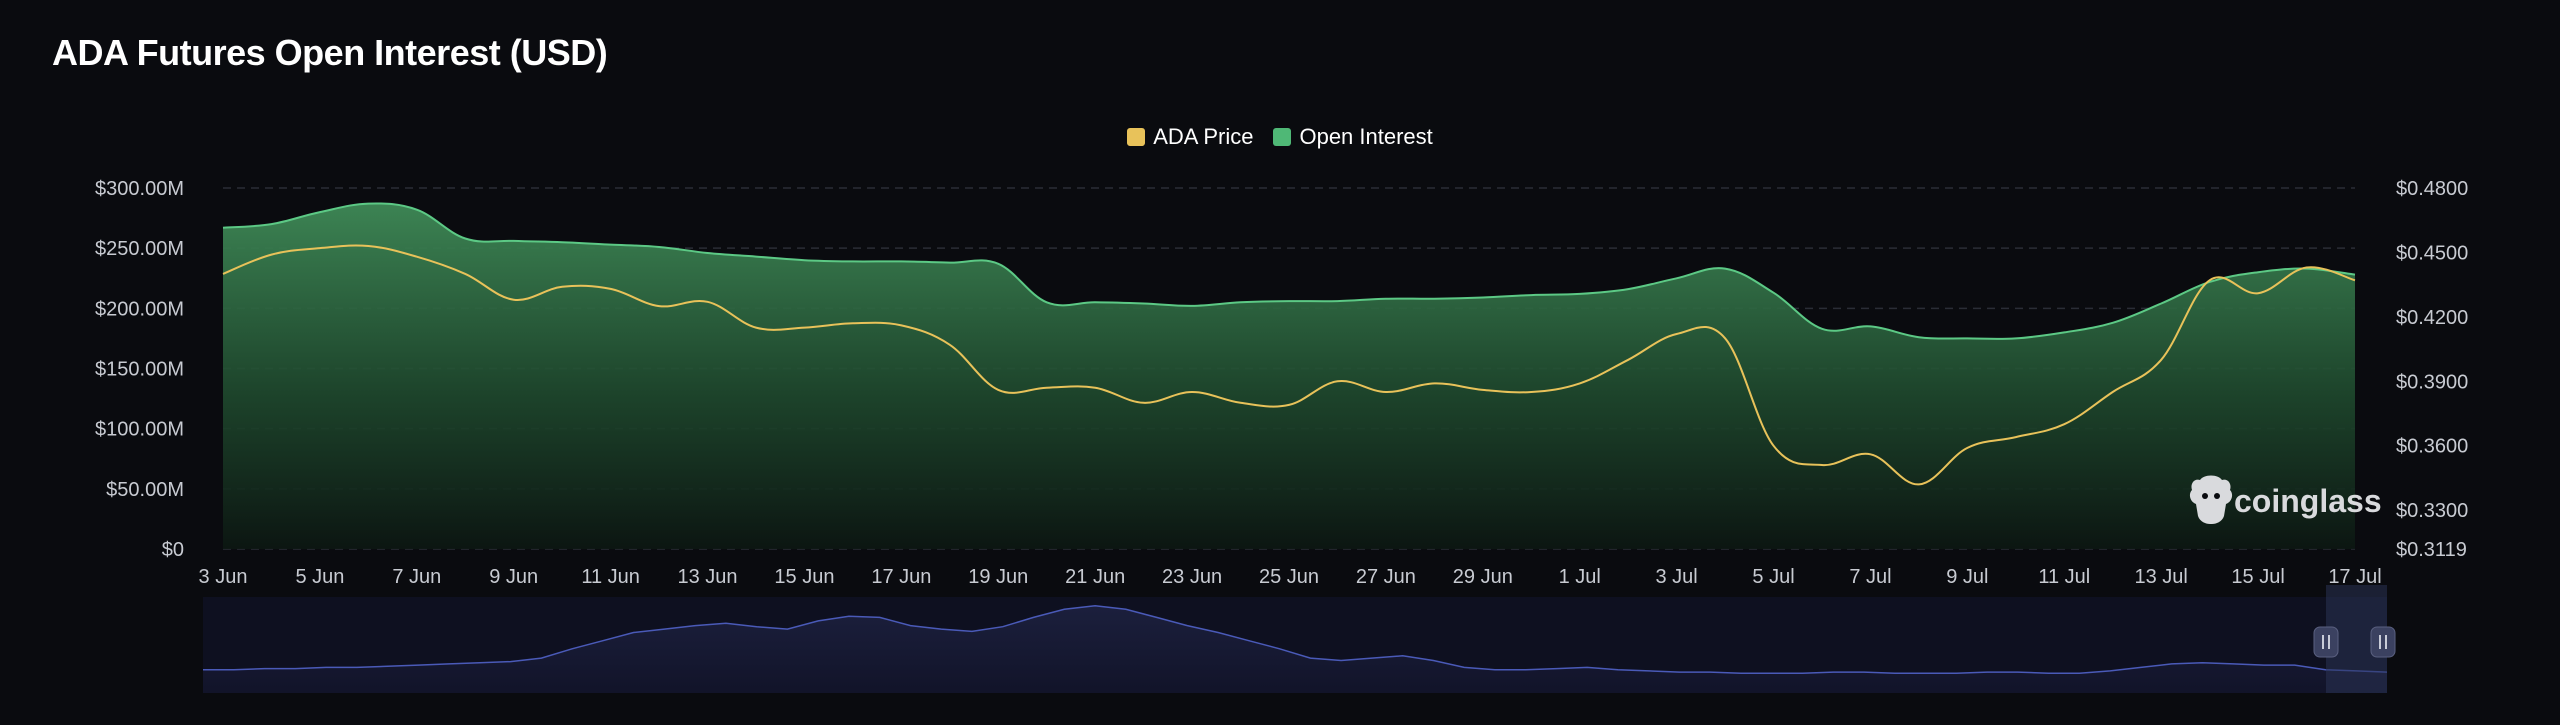 The height and width of the screenshot is (725, 2560). I want to click on navigator-area, so click(1295, 649).